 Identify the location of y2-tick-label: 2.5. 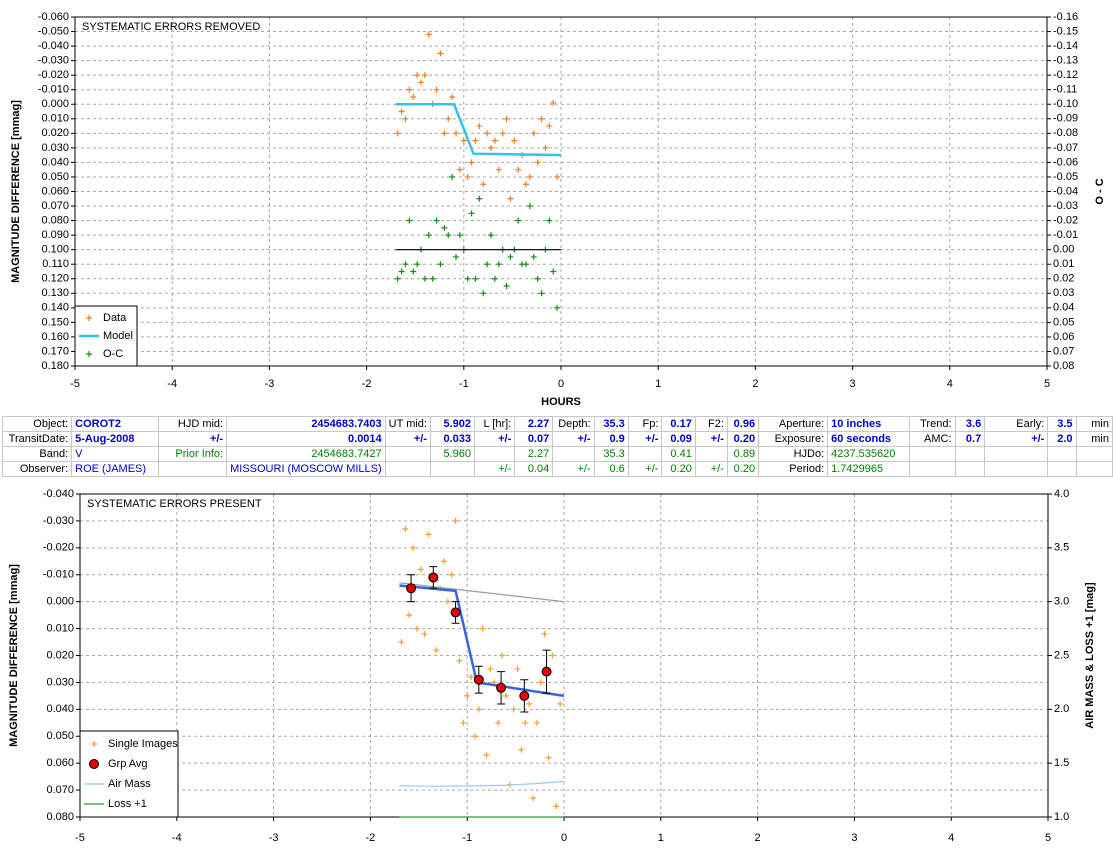
(1061, 655).